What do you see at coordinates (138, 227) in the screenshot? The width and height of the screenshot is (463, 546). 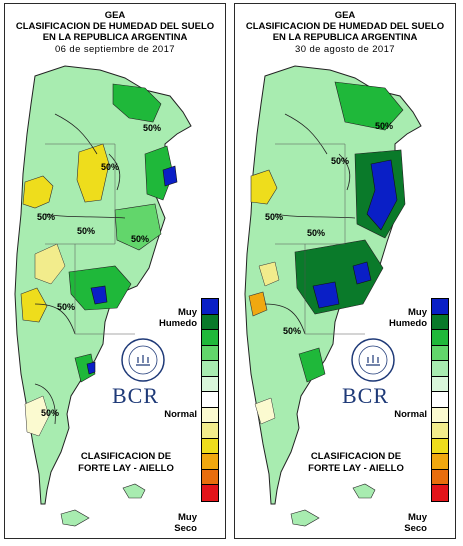 I see `humid-zone-ba` at bounding box center [138, 227].